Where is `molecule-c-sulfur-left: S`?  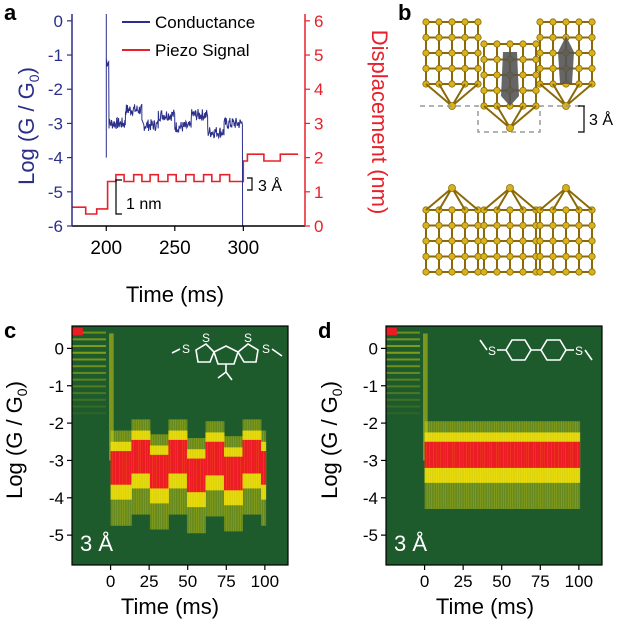
molecule-c-sulfur-left: S is located at coordinates (186, 349).